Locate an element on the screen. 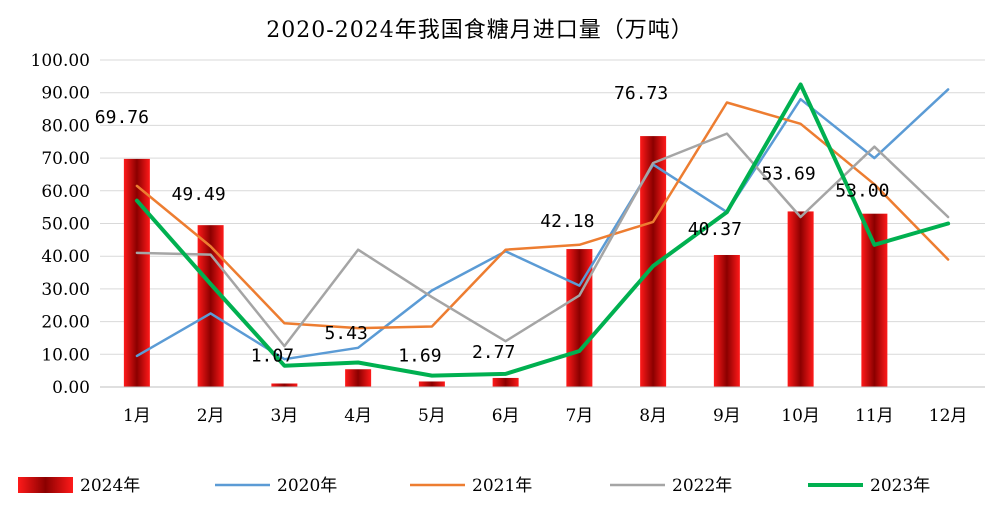 This screenshot has height=512, width=1002. x-tick-label: 8月 is located at coordinates (653, 416).